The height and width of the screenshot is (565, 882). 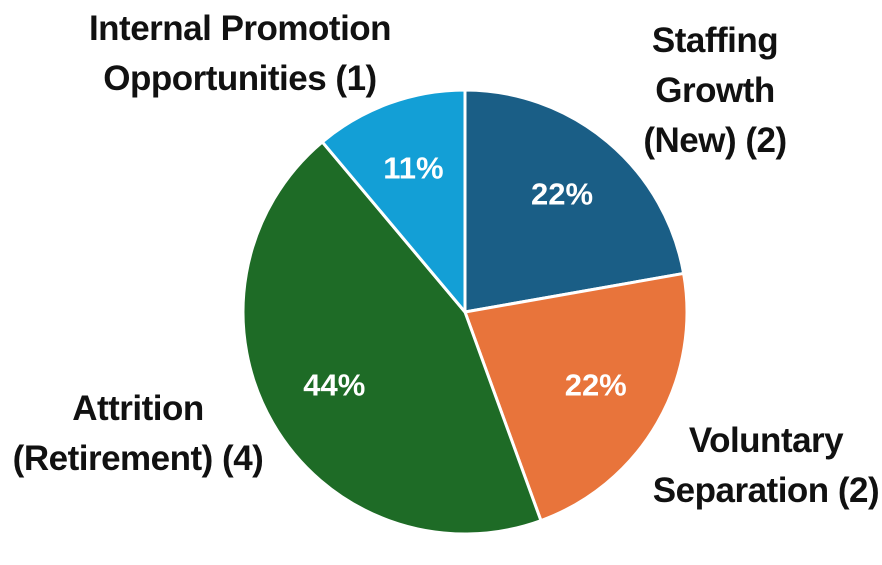 I want to click on category-label: Voluntary Separation (2), so click(x=766, y=465).